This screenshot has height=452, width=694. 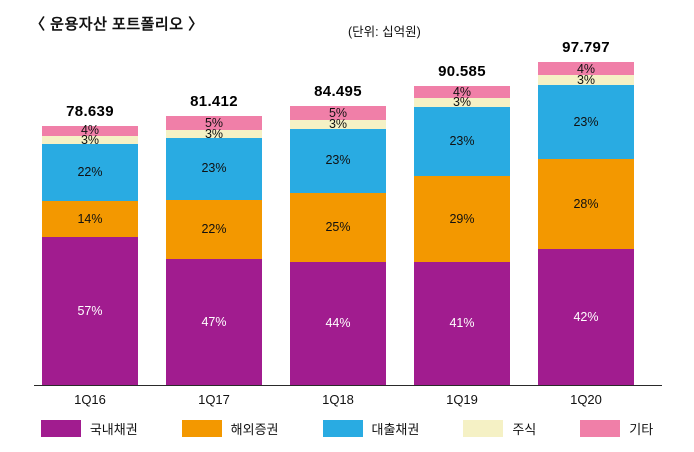 I want to click on legend-item-stocks: 주식, so click(x=499, y=428).